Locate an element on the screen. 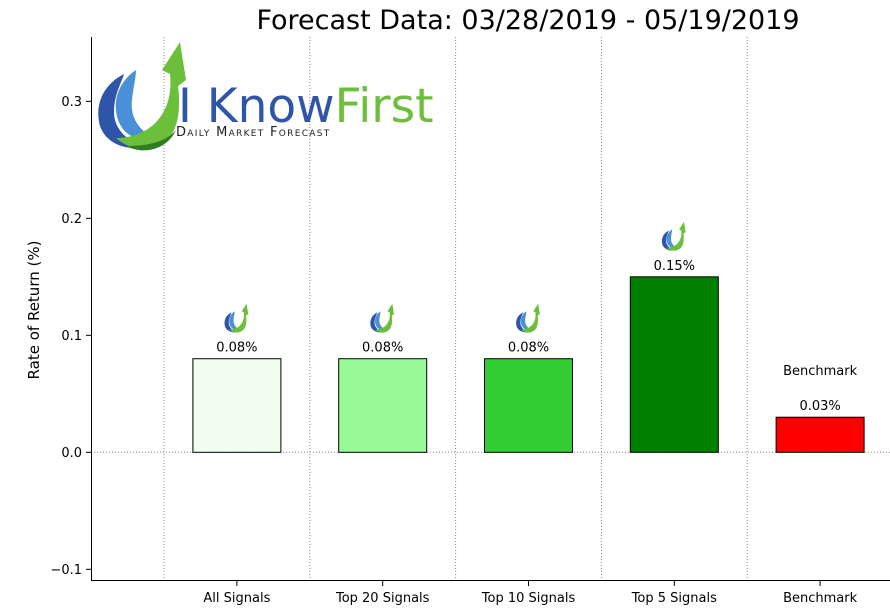  svg-text: I KnowFirst is located at coordinates (306, 106).